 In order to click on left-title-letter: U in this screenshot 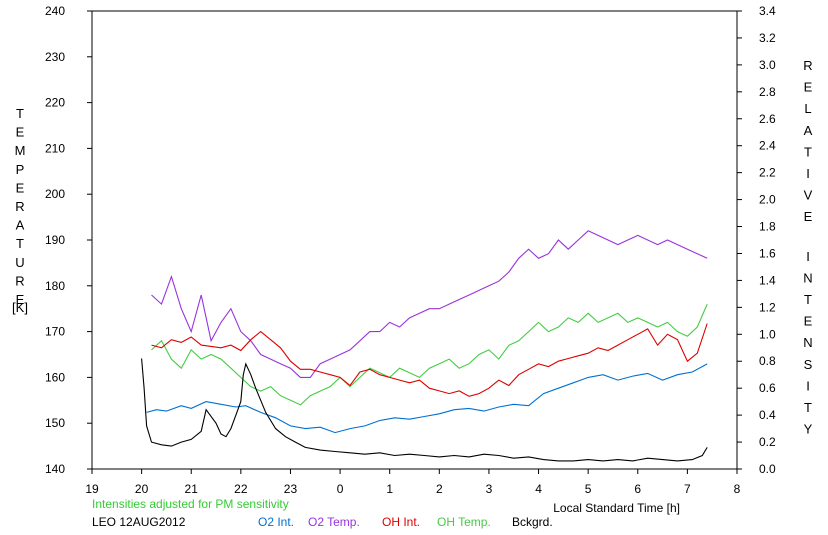, I will do `click(19, 262)`.